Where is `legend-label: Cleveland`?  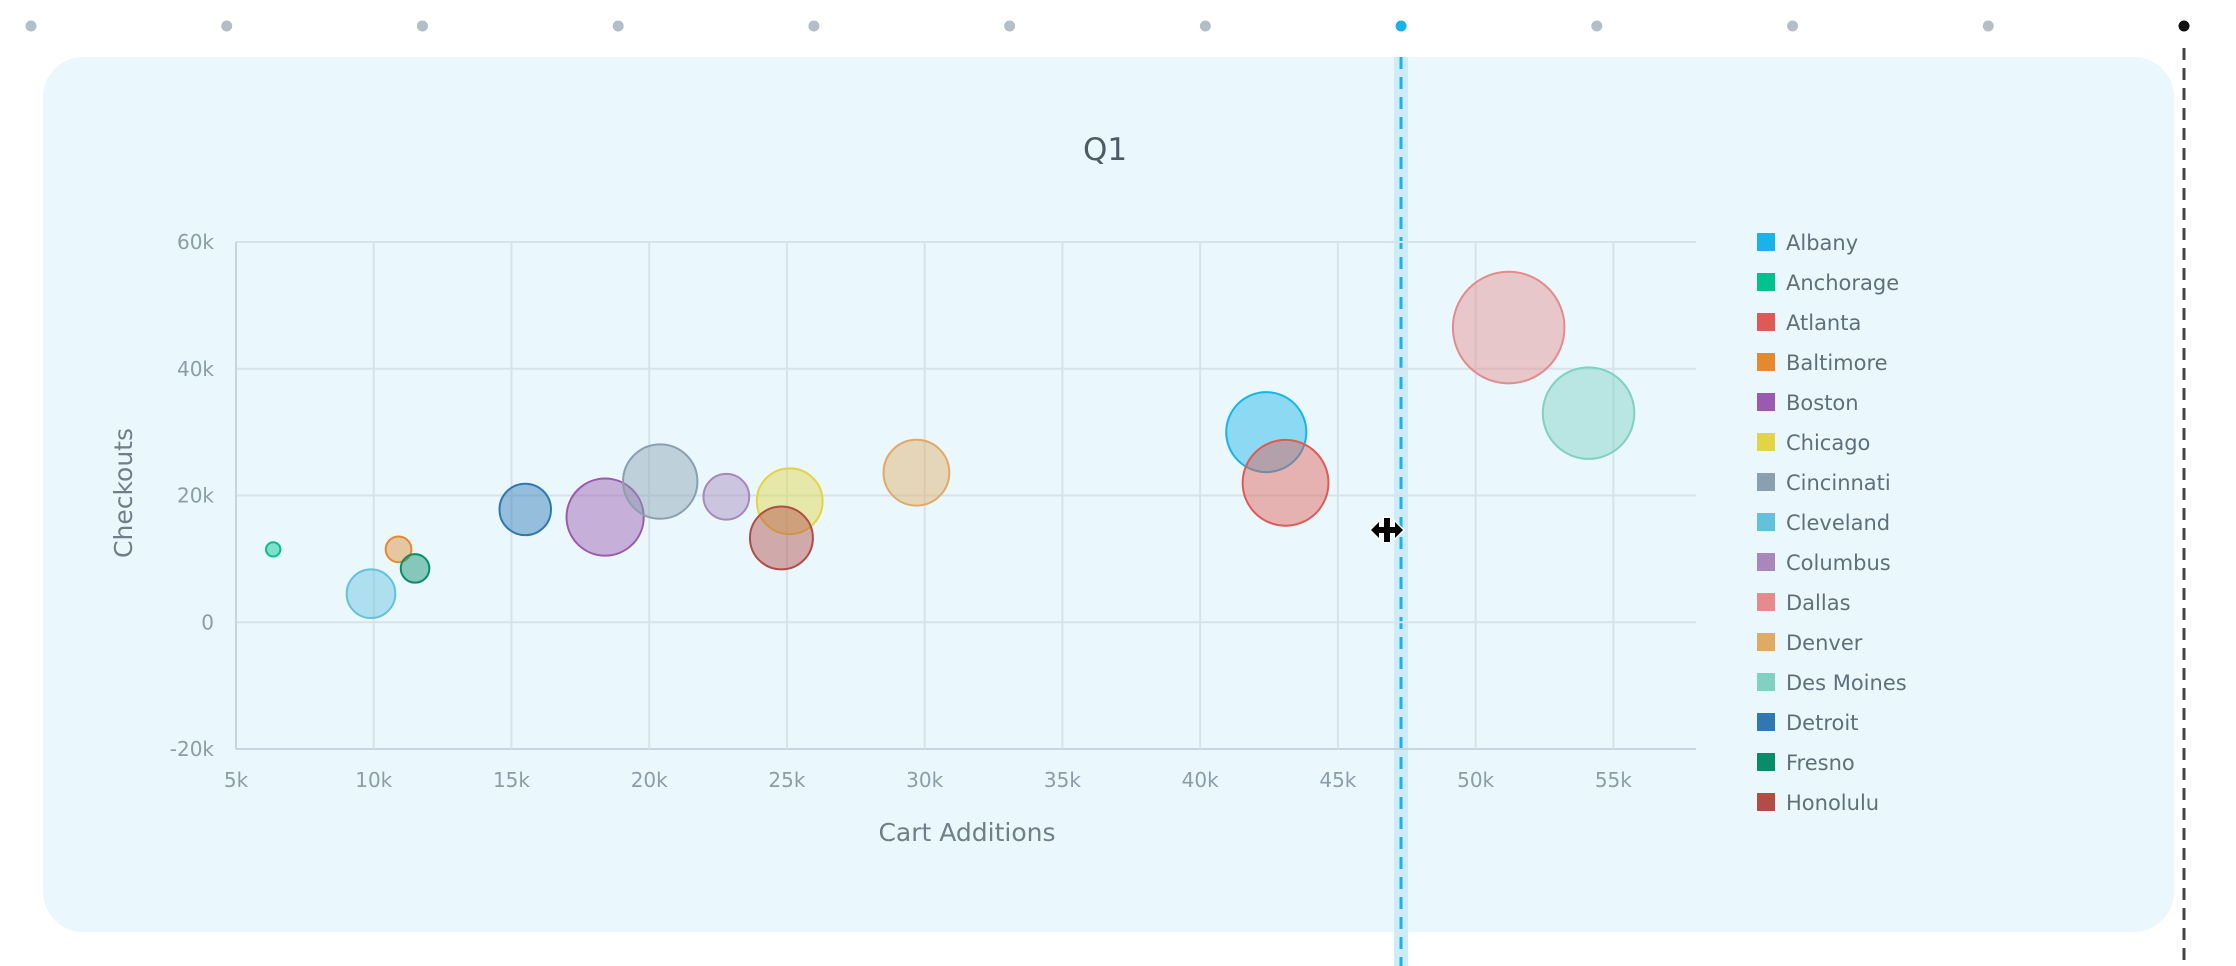 legend-label: Cleveland is located at coordinates (1838, 523).